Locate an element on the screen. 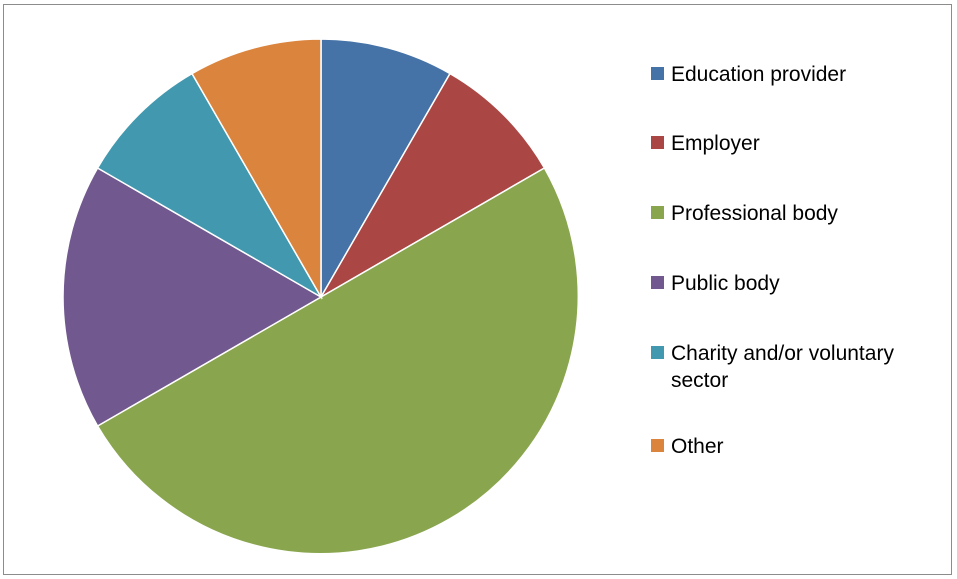 This screenshot has width=957, height=579. pie-slice-charity-and-or-voluntary-sector is located at coordinates (210, 186).